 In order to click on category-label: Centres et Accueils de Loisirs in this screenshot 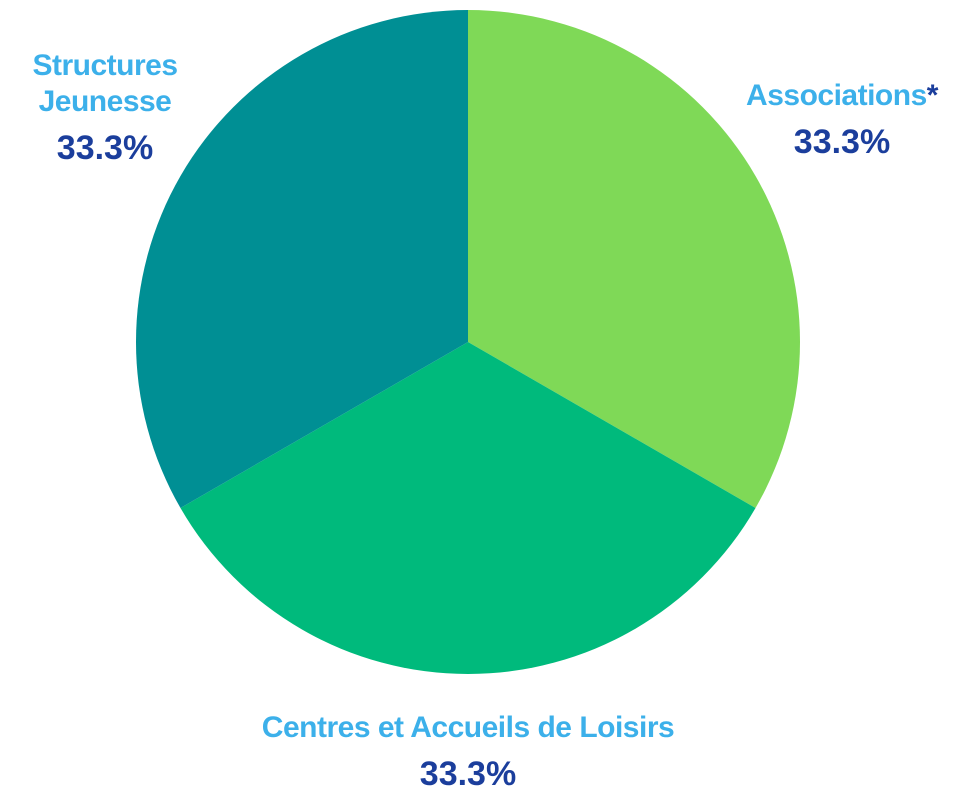, I will do `click(468, 728)`.